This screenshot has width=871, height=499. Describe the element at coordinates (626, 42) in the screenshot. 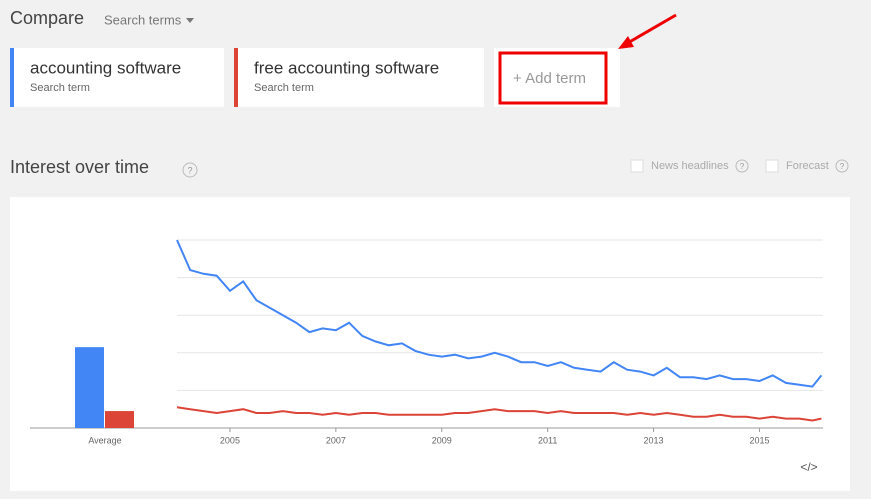

I see `arrow-head` at that location.